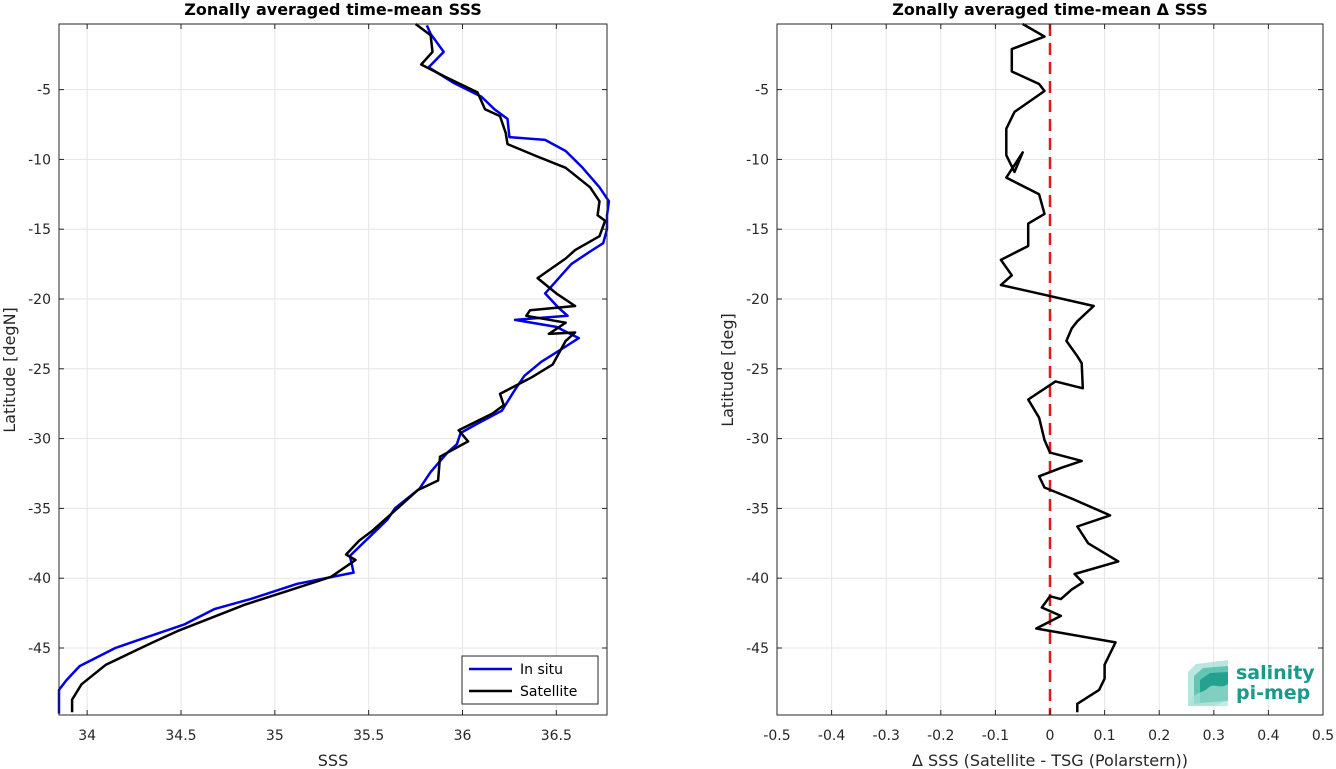 The image size is (1336, 769). What do you see at coordinates (1050, 736) in the screenshot?
I see `right-x-tick-label: 0` at bounding box center [1050, 736].